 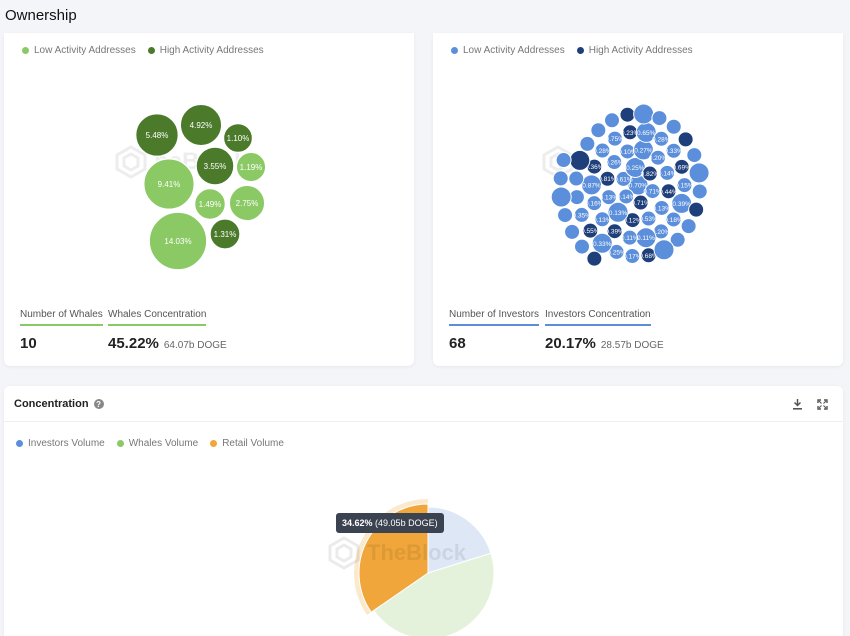 I want to click on investors-legend-high: High Activity Addresses, so click(x=634, y=50).